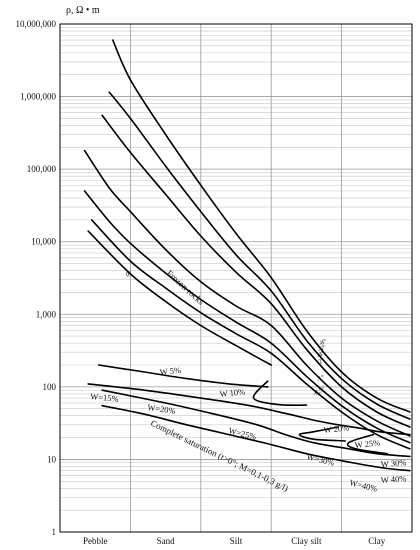 This screenshot has width=420, height=550. What do you see at coordinates (321, 355) in the screenshot?
I see `temp-label: -4°` at bounding box center [321, 355].